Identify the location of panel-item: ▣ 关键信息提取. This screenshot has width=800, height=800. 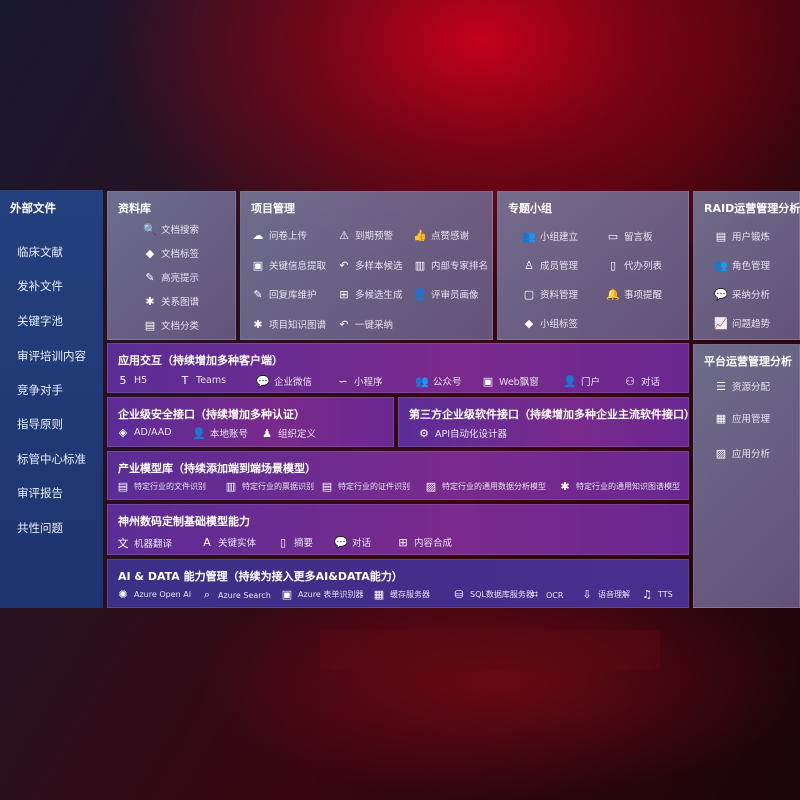
(288, 265).